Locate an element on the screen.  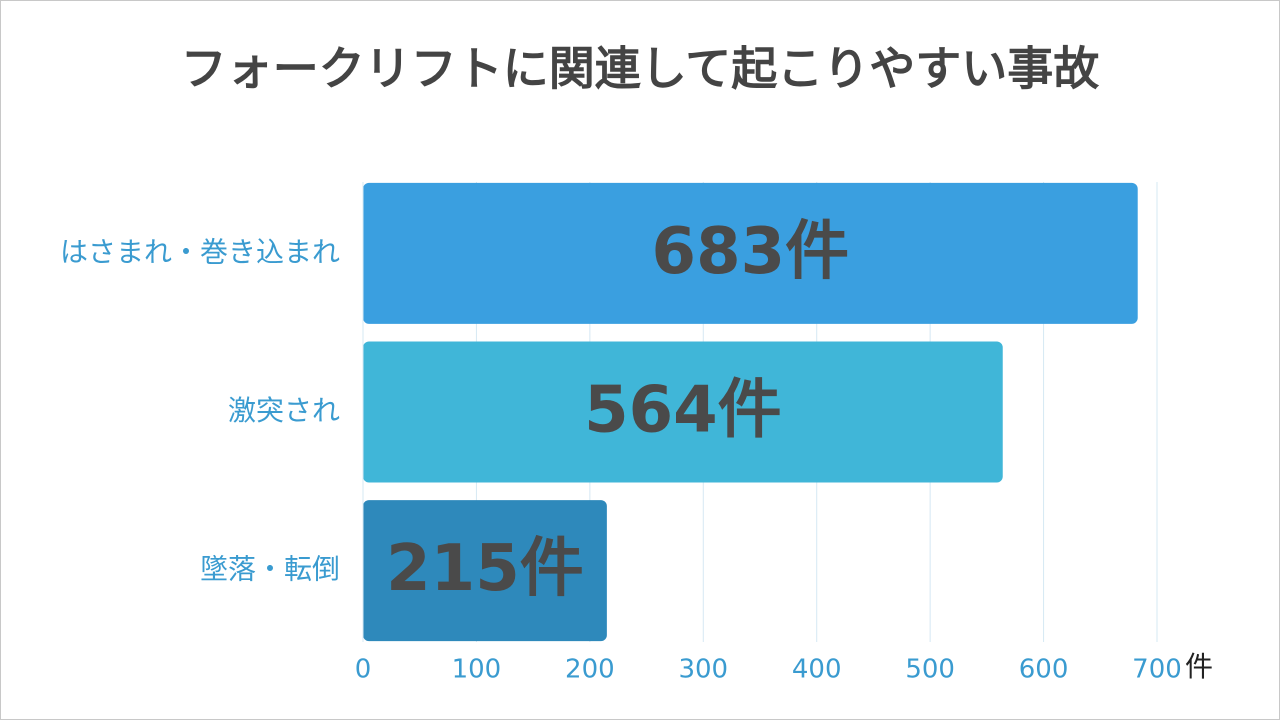
y-tick-label: 激突され is located at coordinates (284, 410).